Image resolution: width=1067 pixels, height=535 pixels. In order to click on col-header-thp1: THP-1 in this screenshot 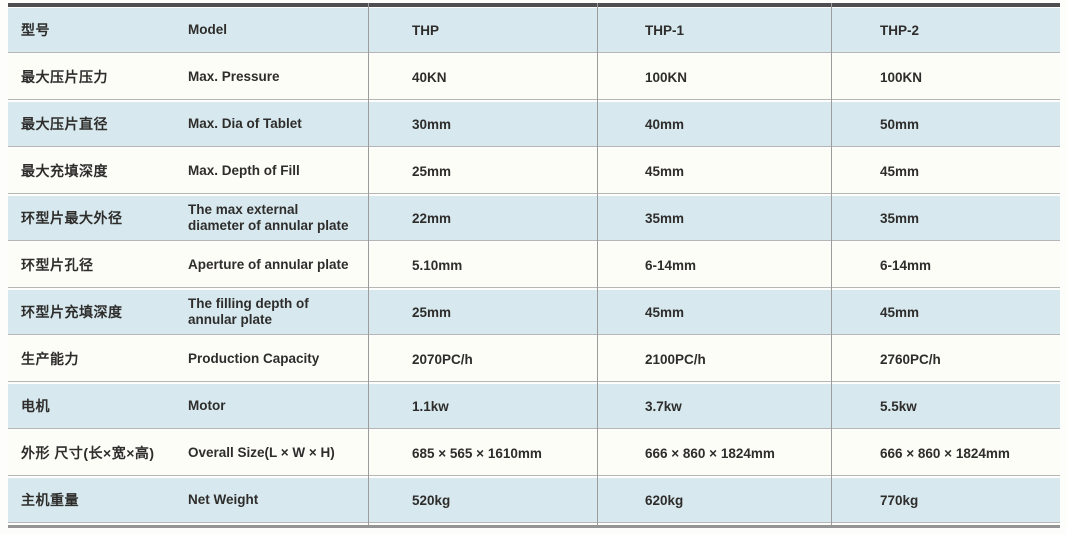, I will do `click(665, 30)`.